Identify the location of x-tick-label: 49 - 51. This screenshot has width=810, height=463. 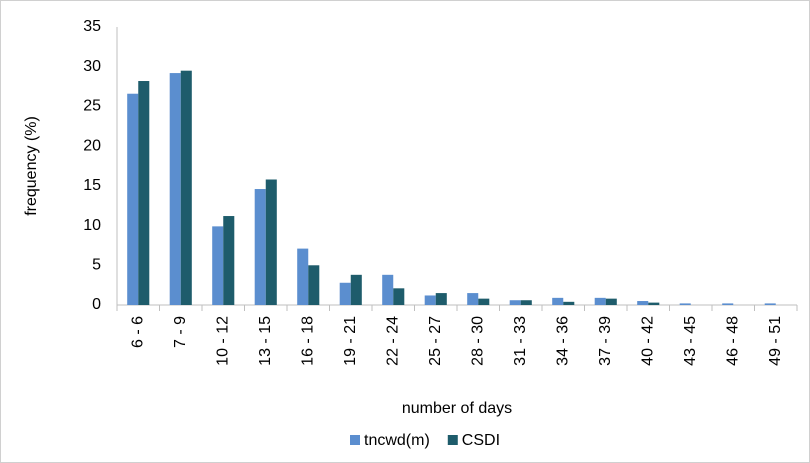
(775, 341).